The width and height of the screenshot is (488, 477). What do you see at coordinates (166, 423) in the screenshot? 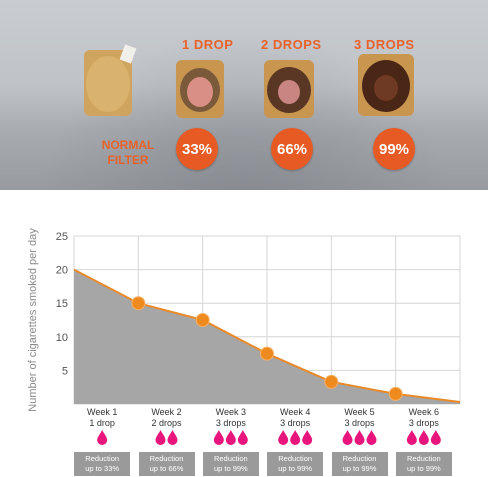
I see `week-drops-label: 2 drops` at bounding box center [166, 423].